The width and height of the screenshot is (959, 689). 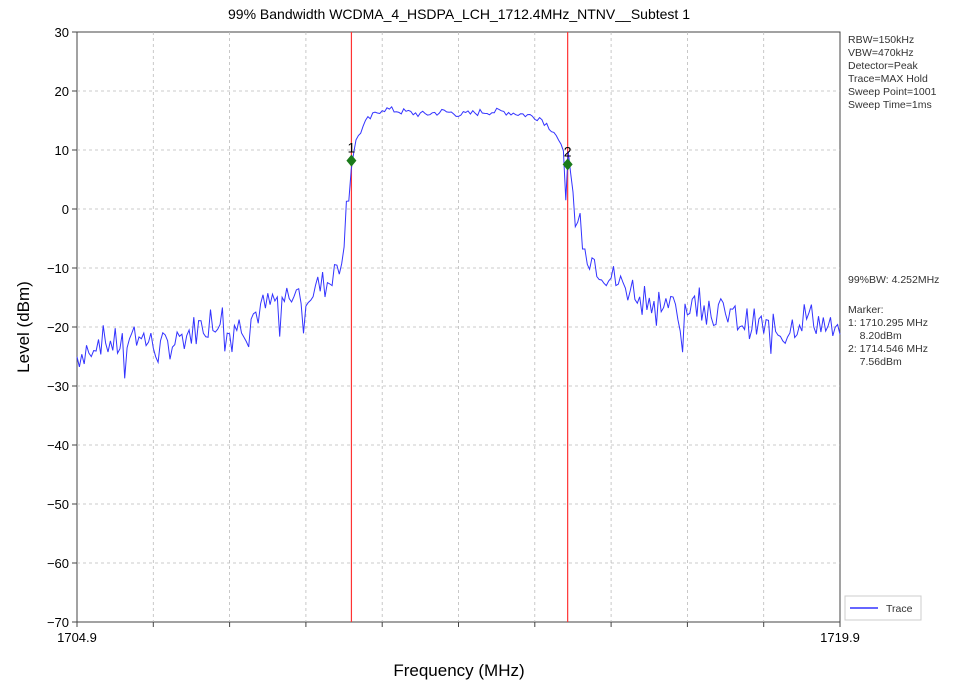 What do you see at coordinates (899, 609) in the screenshot?
I see `legend-label: Trace` at bounding box center [899, 609].